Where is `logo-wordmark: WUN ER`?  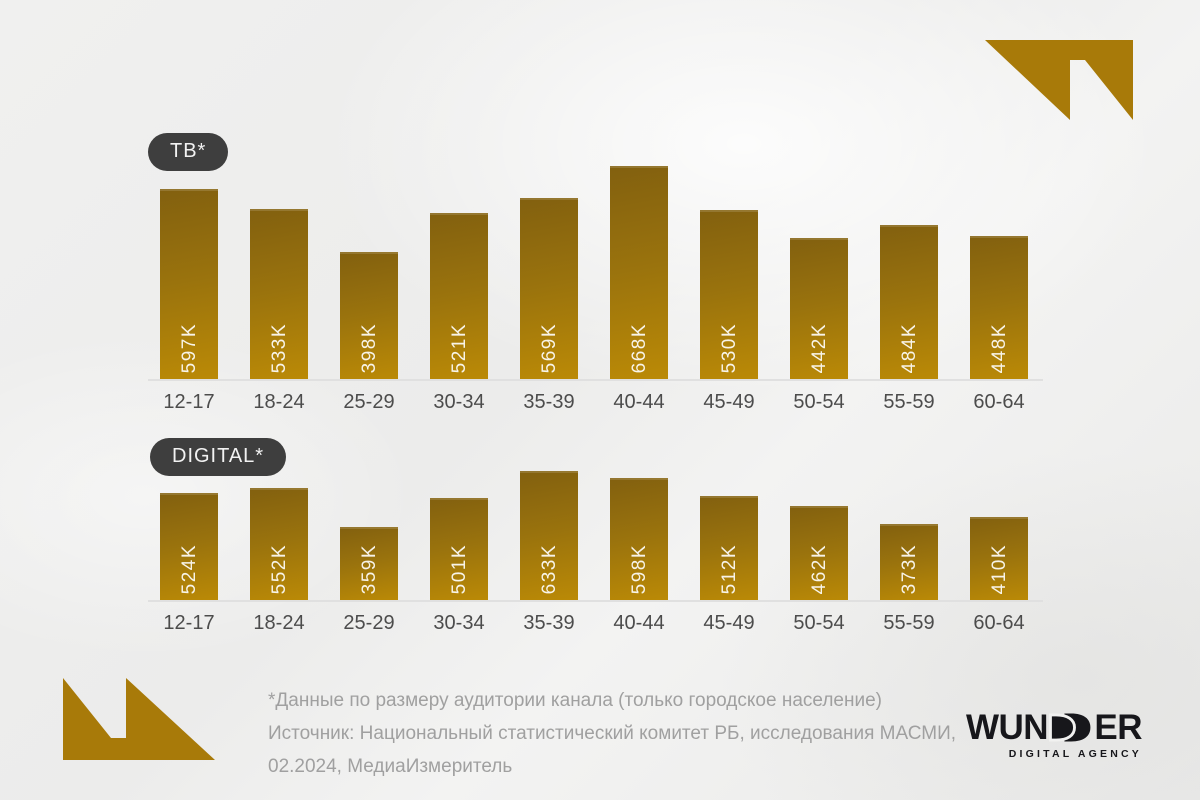
logo-wordmark: WUN ER is located at coordinates (1054, 727).